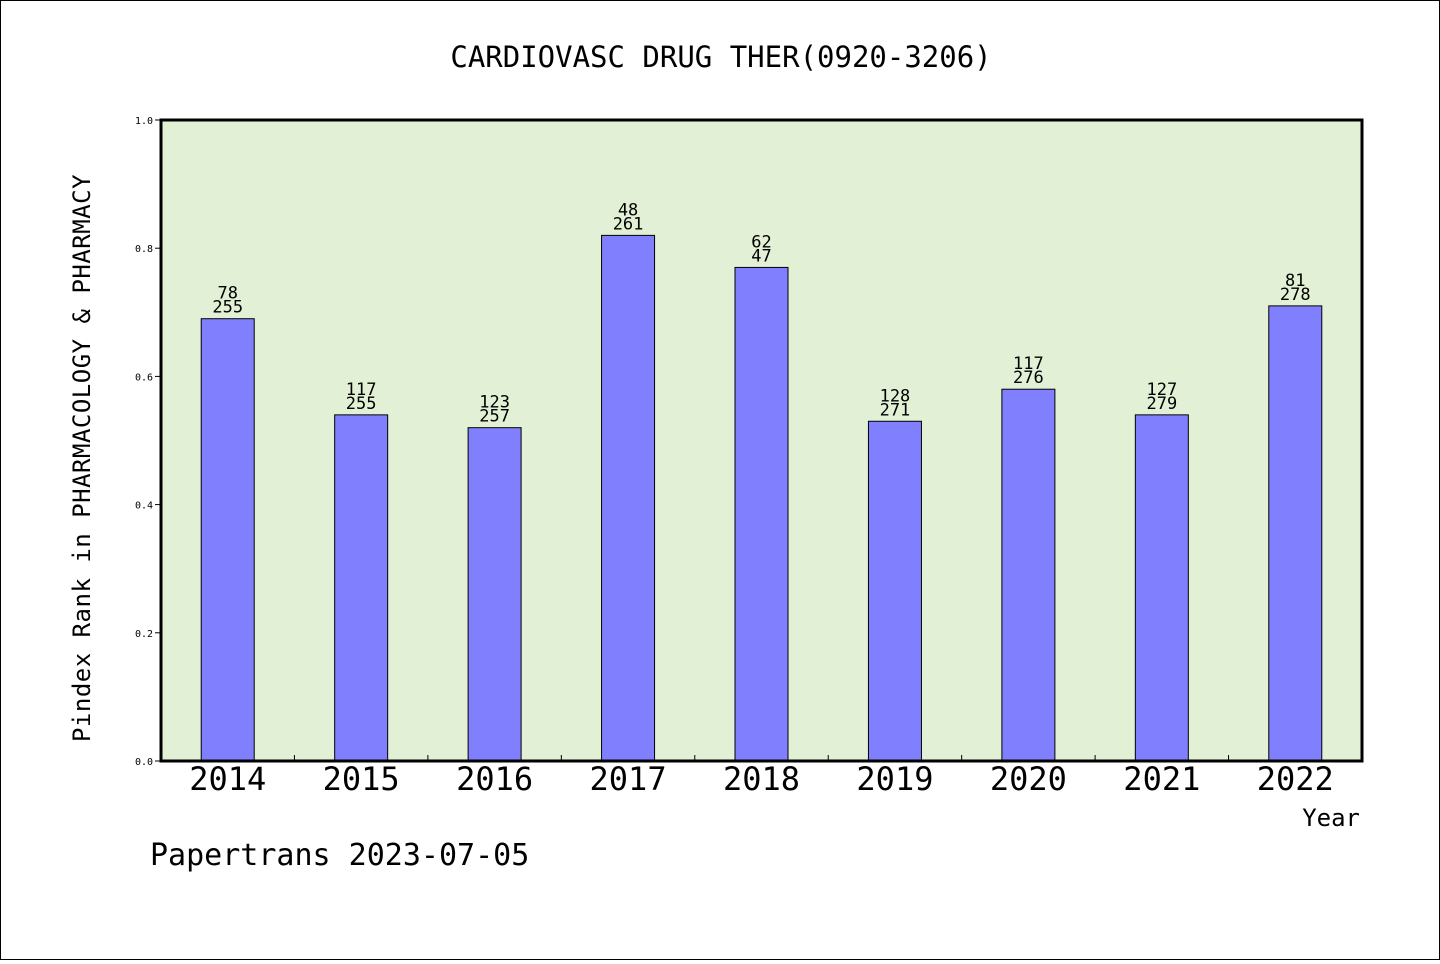 The image size is (1440, 964). What do you see at coordinates (628, 224) in the screenshot?
I see `data-label-bottom: 261` at bounding box center [628, 224].